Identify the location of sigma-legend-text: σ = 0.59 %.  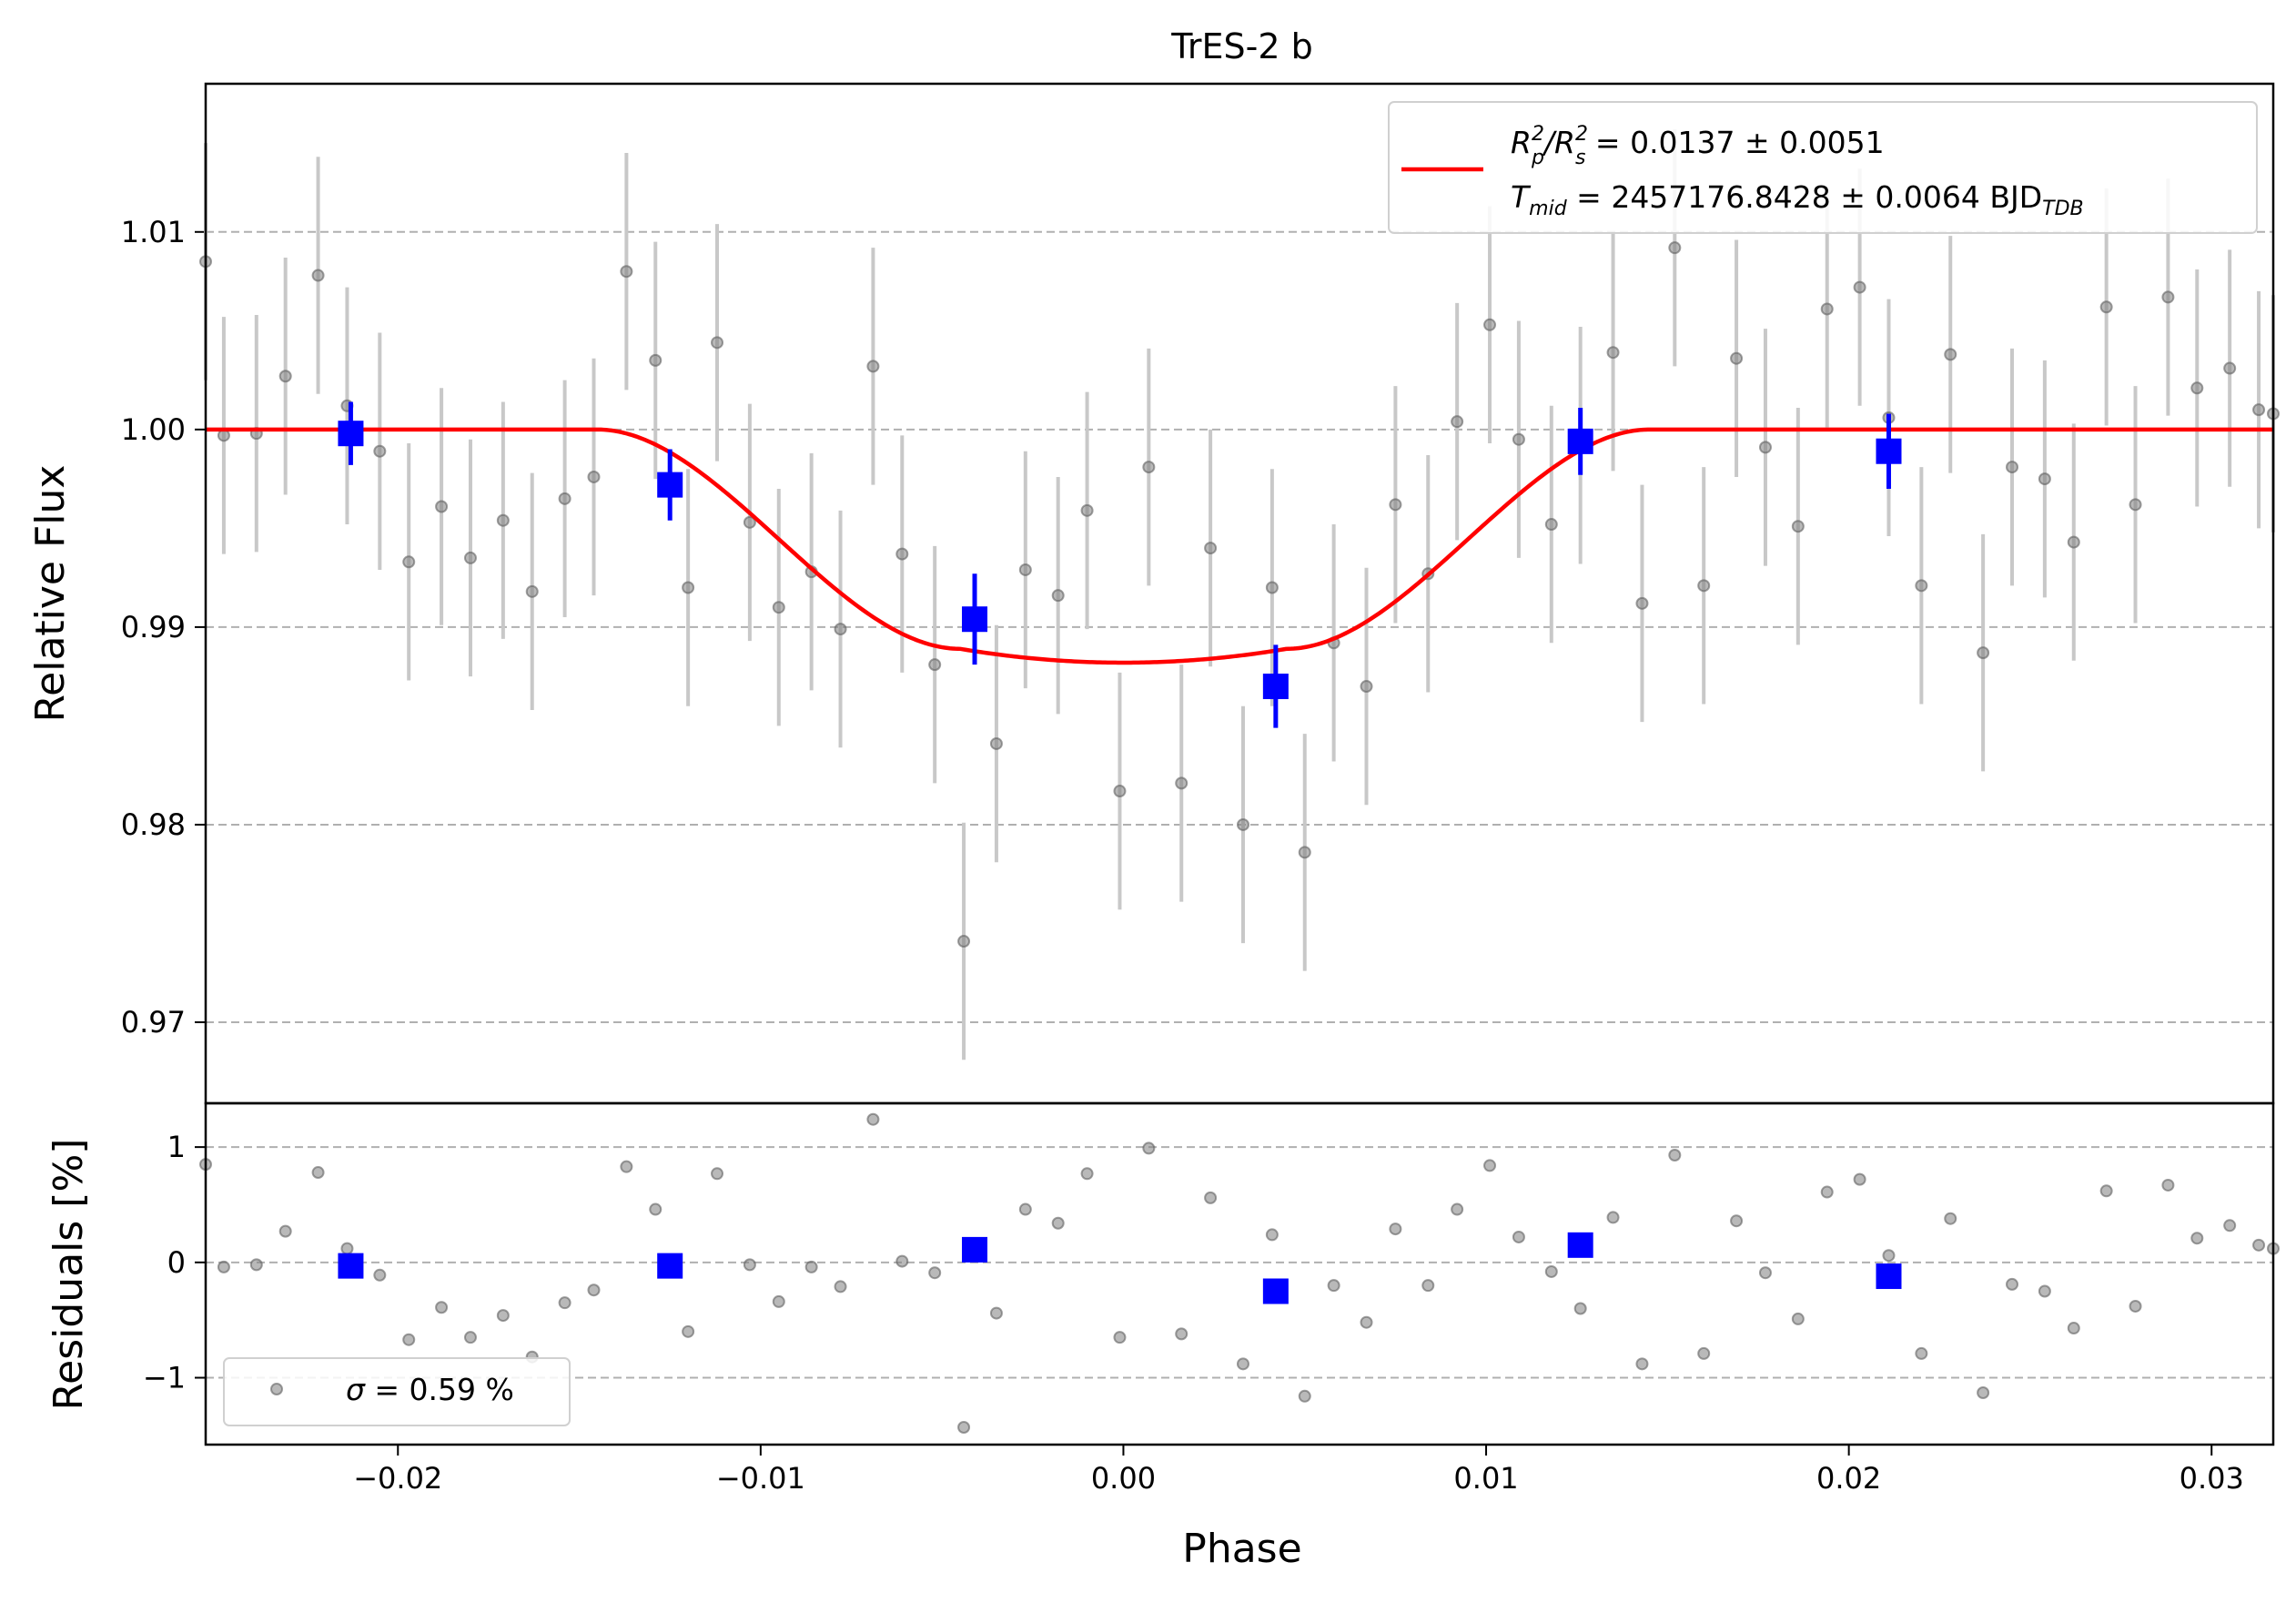
(430, 1389).